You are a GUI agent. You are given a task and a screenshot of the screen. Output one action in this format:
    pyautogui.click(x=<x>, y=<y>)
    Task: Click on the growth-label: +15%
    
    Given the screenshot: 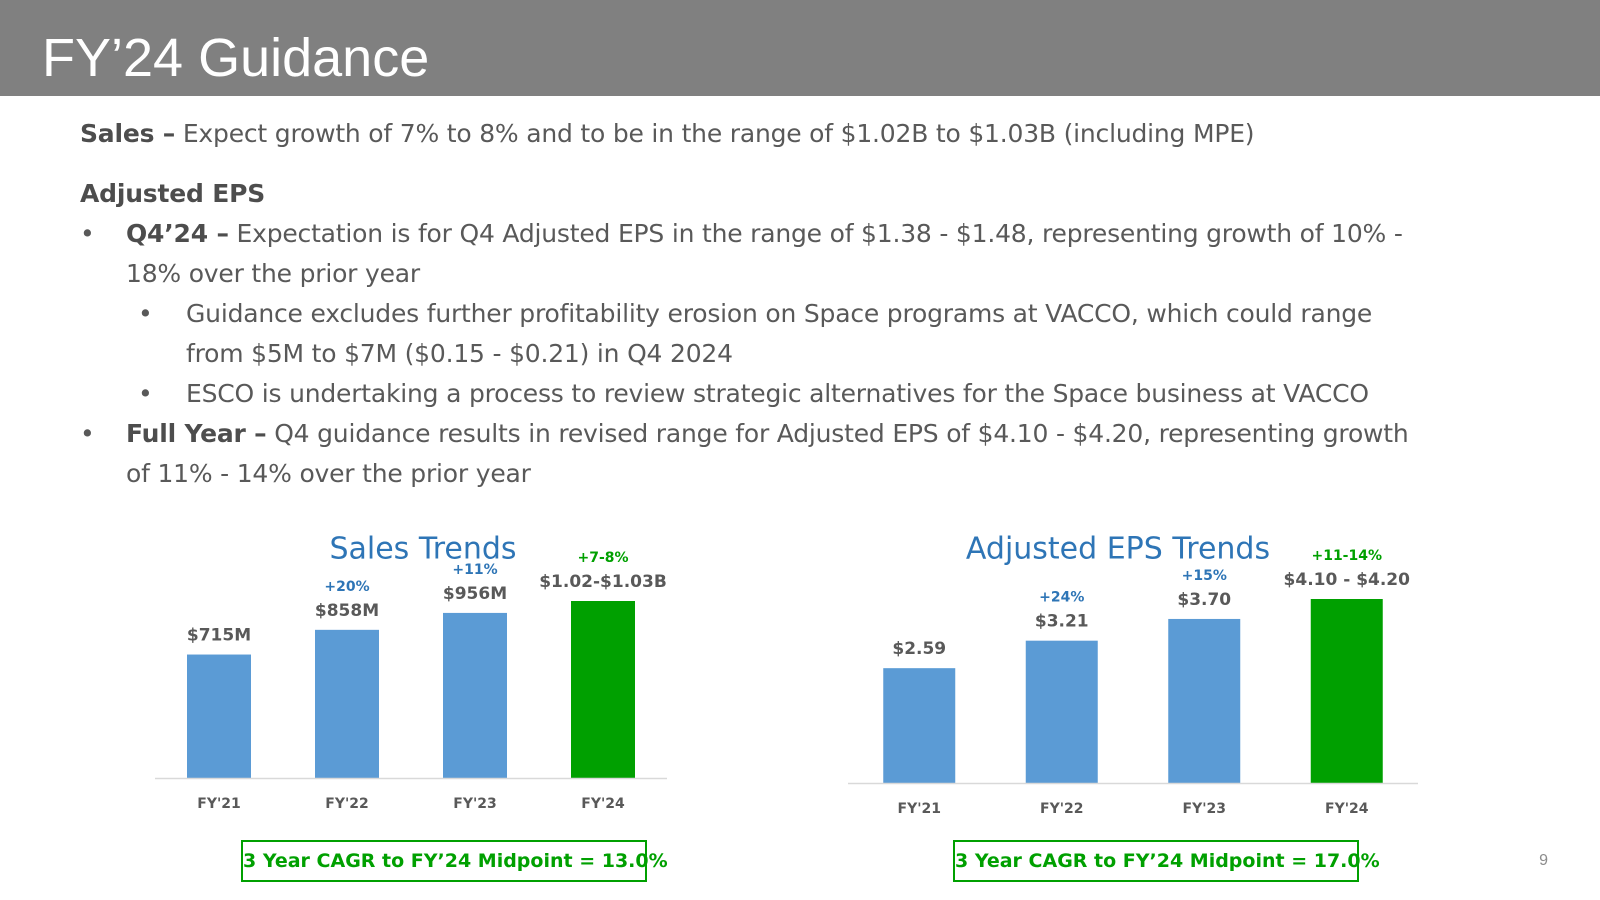 What is the action you would take?
    pyautogui.click(x=1204, y=576)
    